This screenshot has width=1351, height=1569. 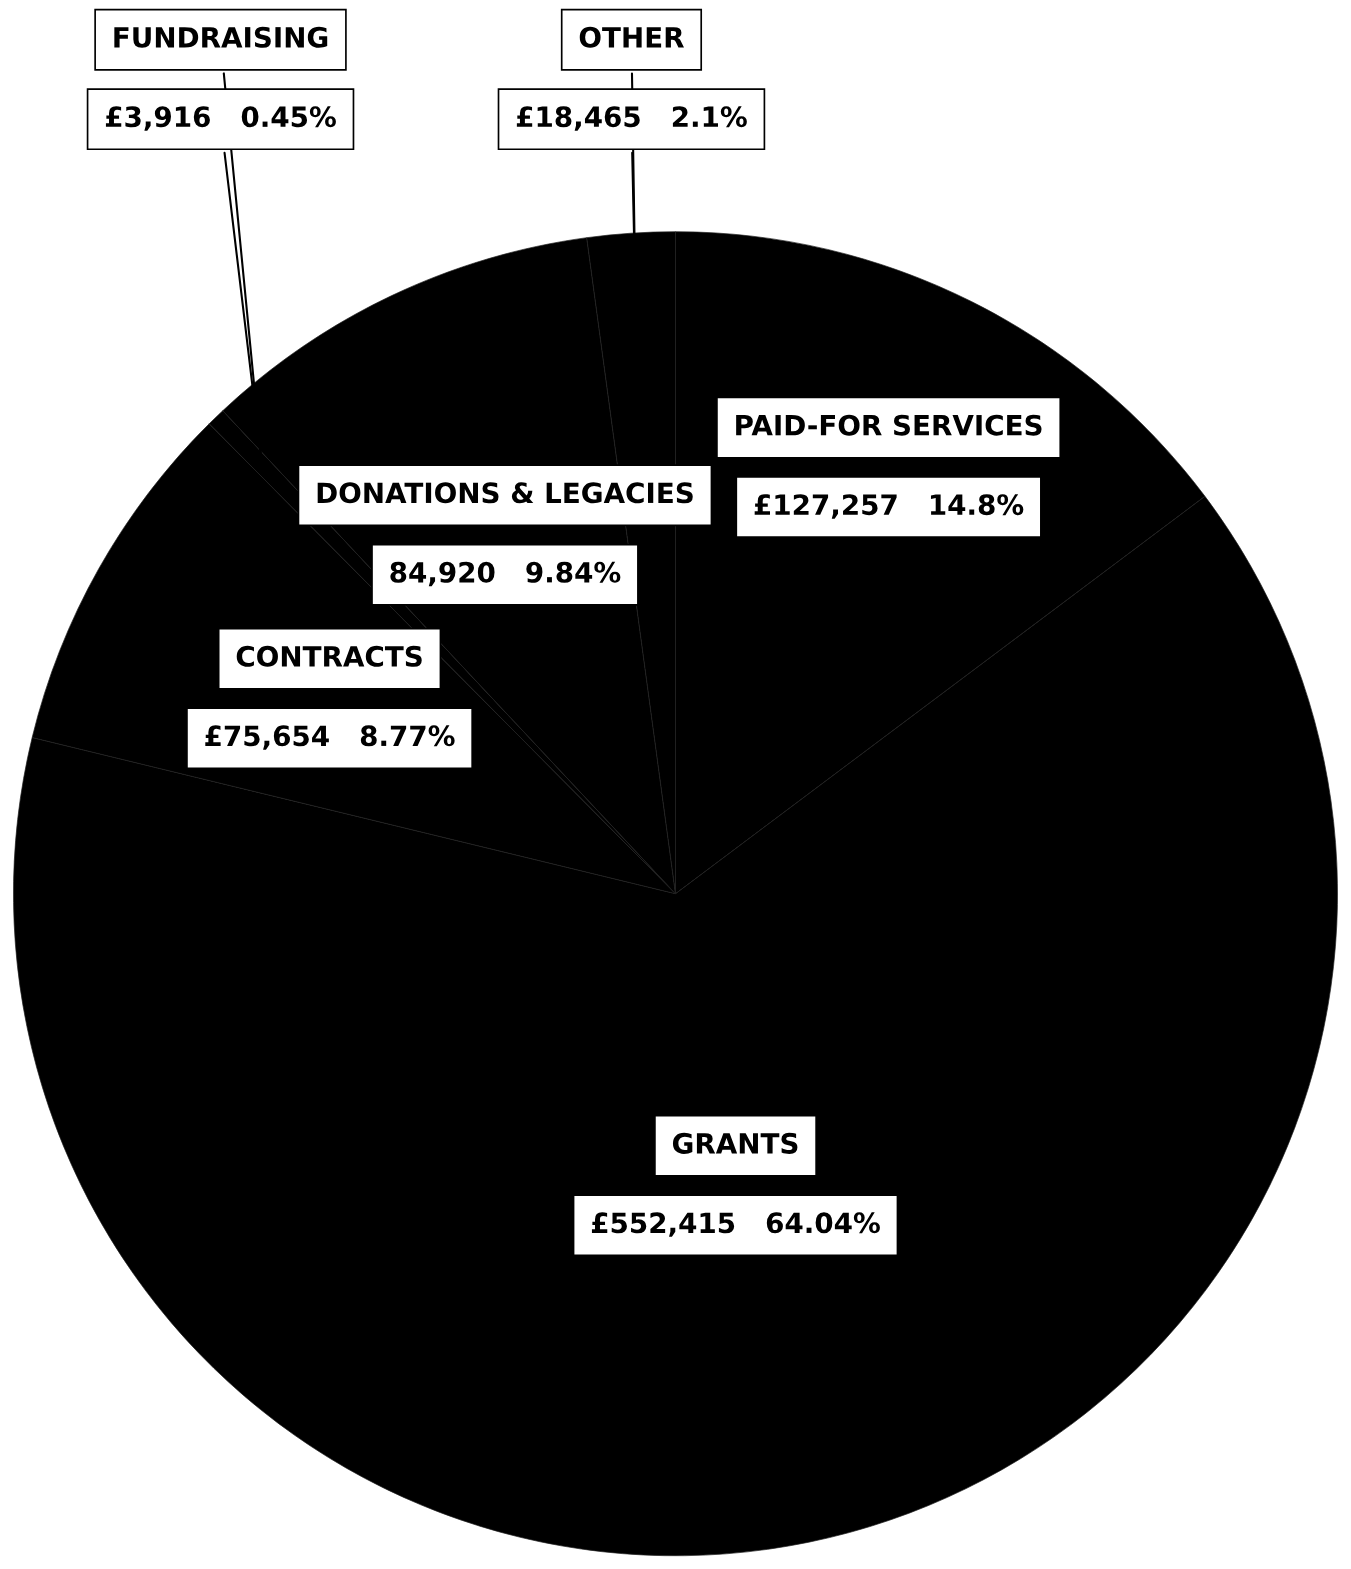 I want to click on slice-label: CONTRACTS, so click(x=329, y=656).